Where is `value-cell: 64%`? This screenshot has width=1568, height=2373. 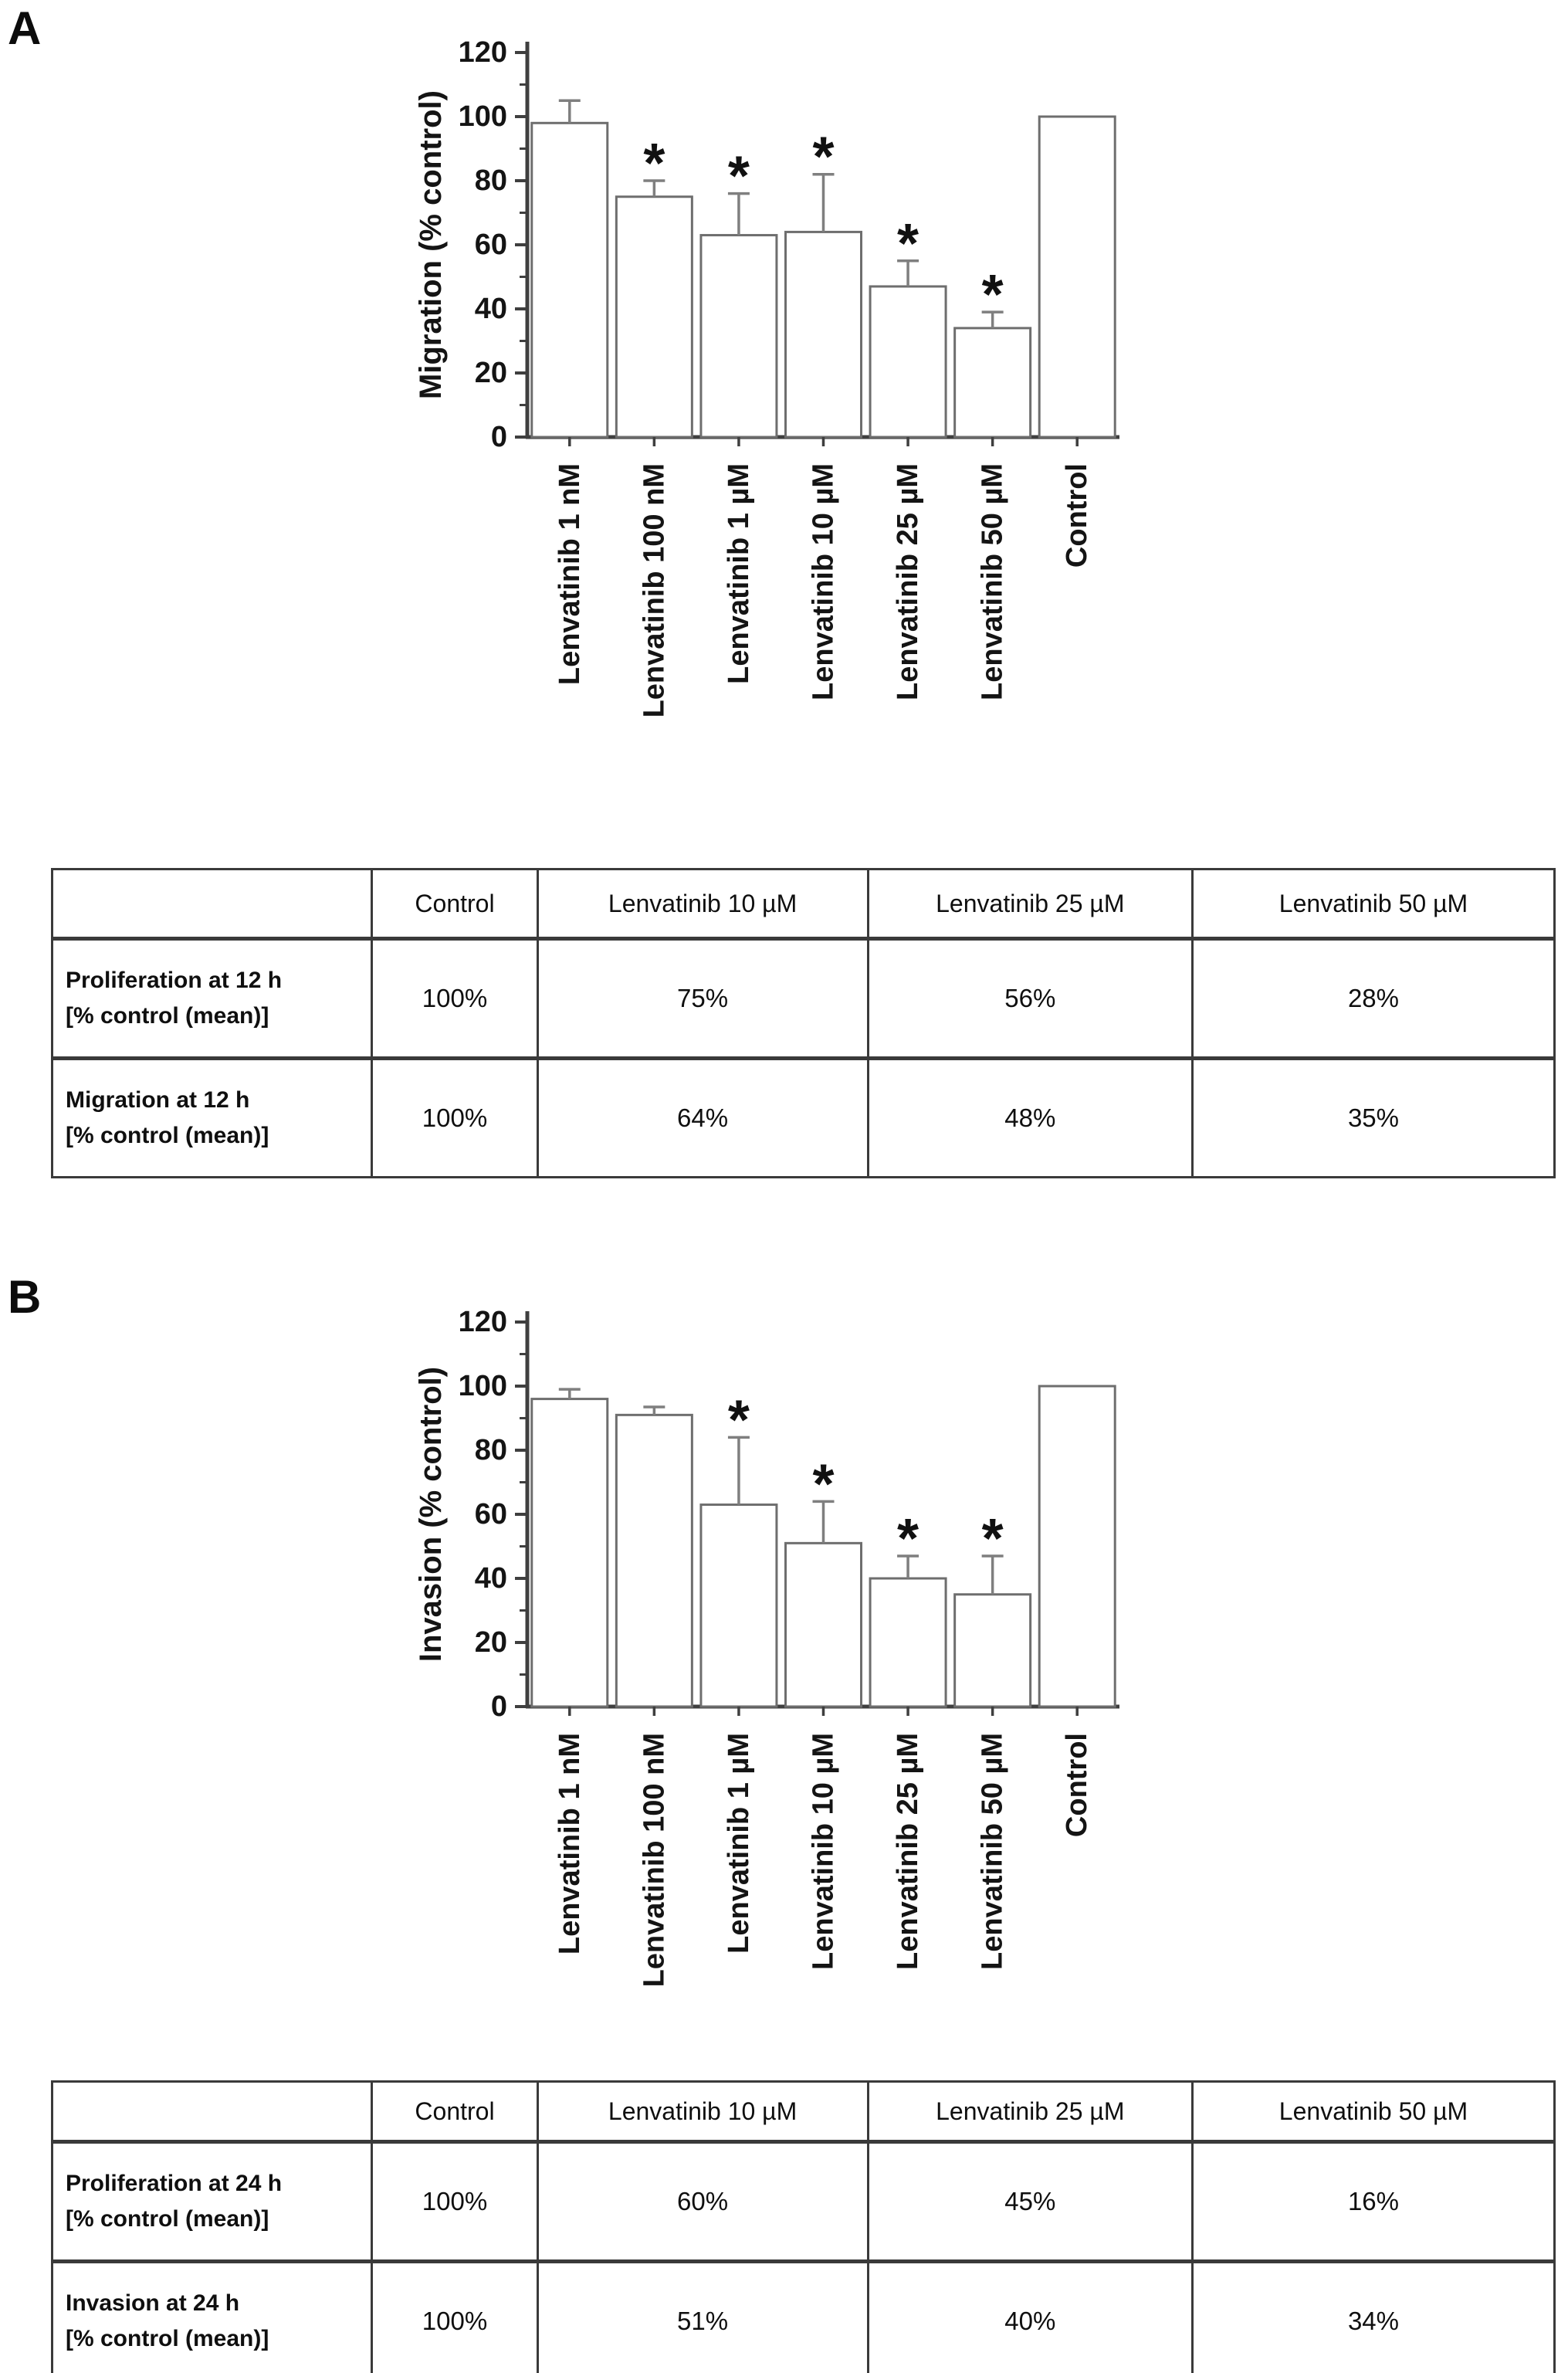 value-cell: 64% is located at coordinates (702, 1117).